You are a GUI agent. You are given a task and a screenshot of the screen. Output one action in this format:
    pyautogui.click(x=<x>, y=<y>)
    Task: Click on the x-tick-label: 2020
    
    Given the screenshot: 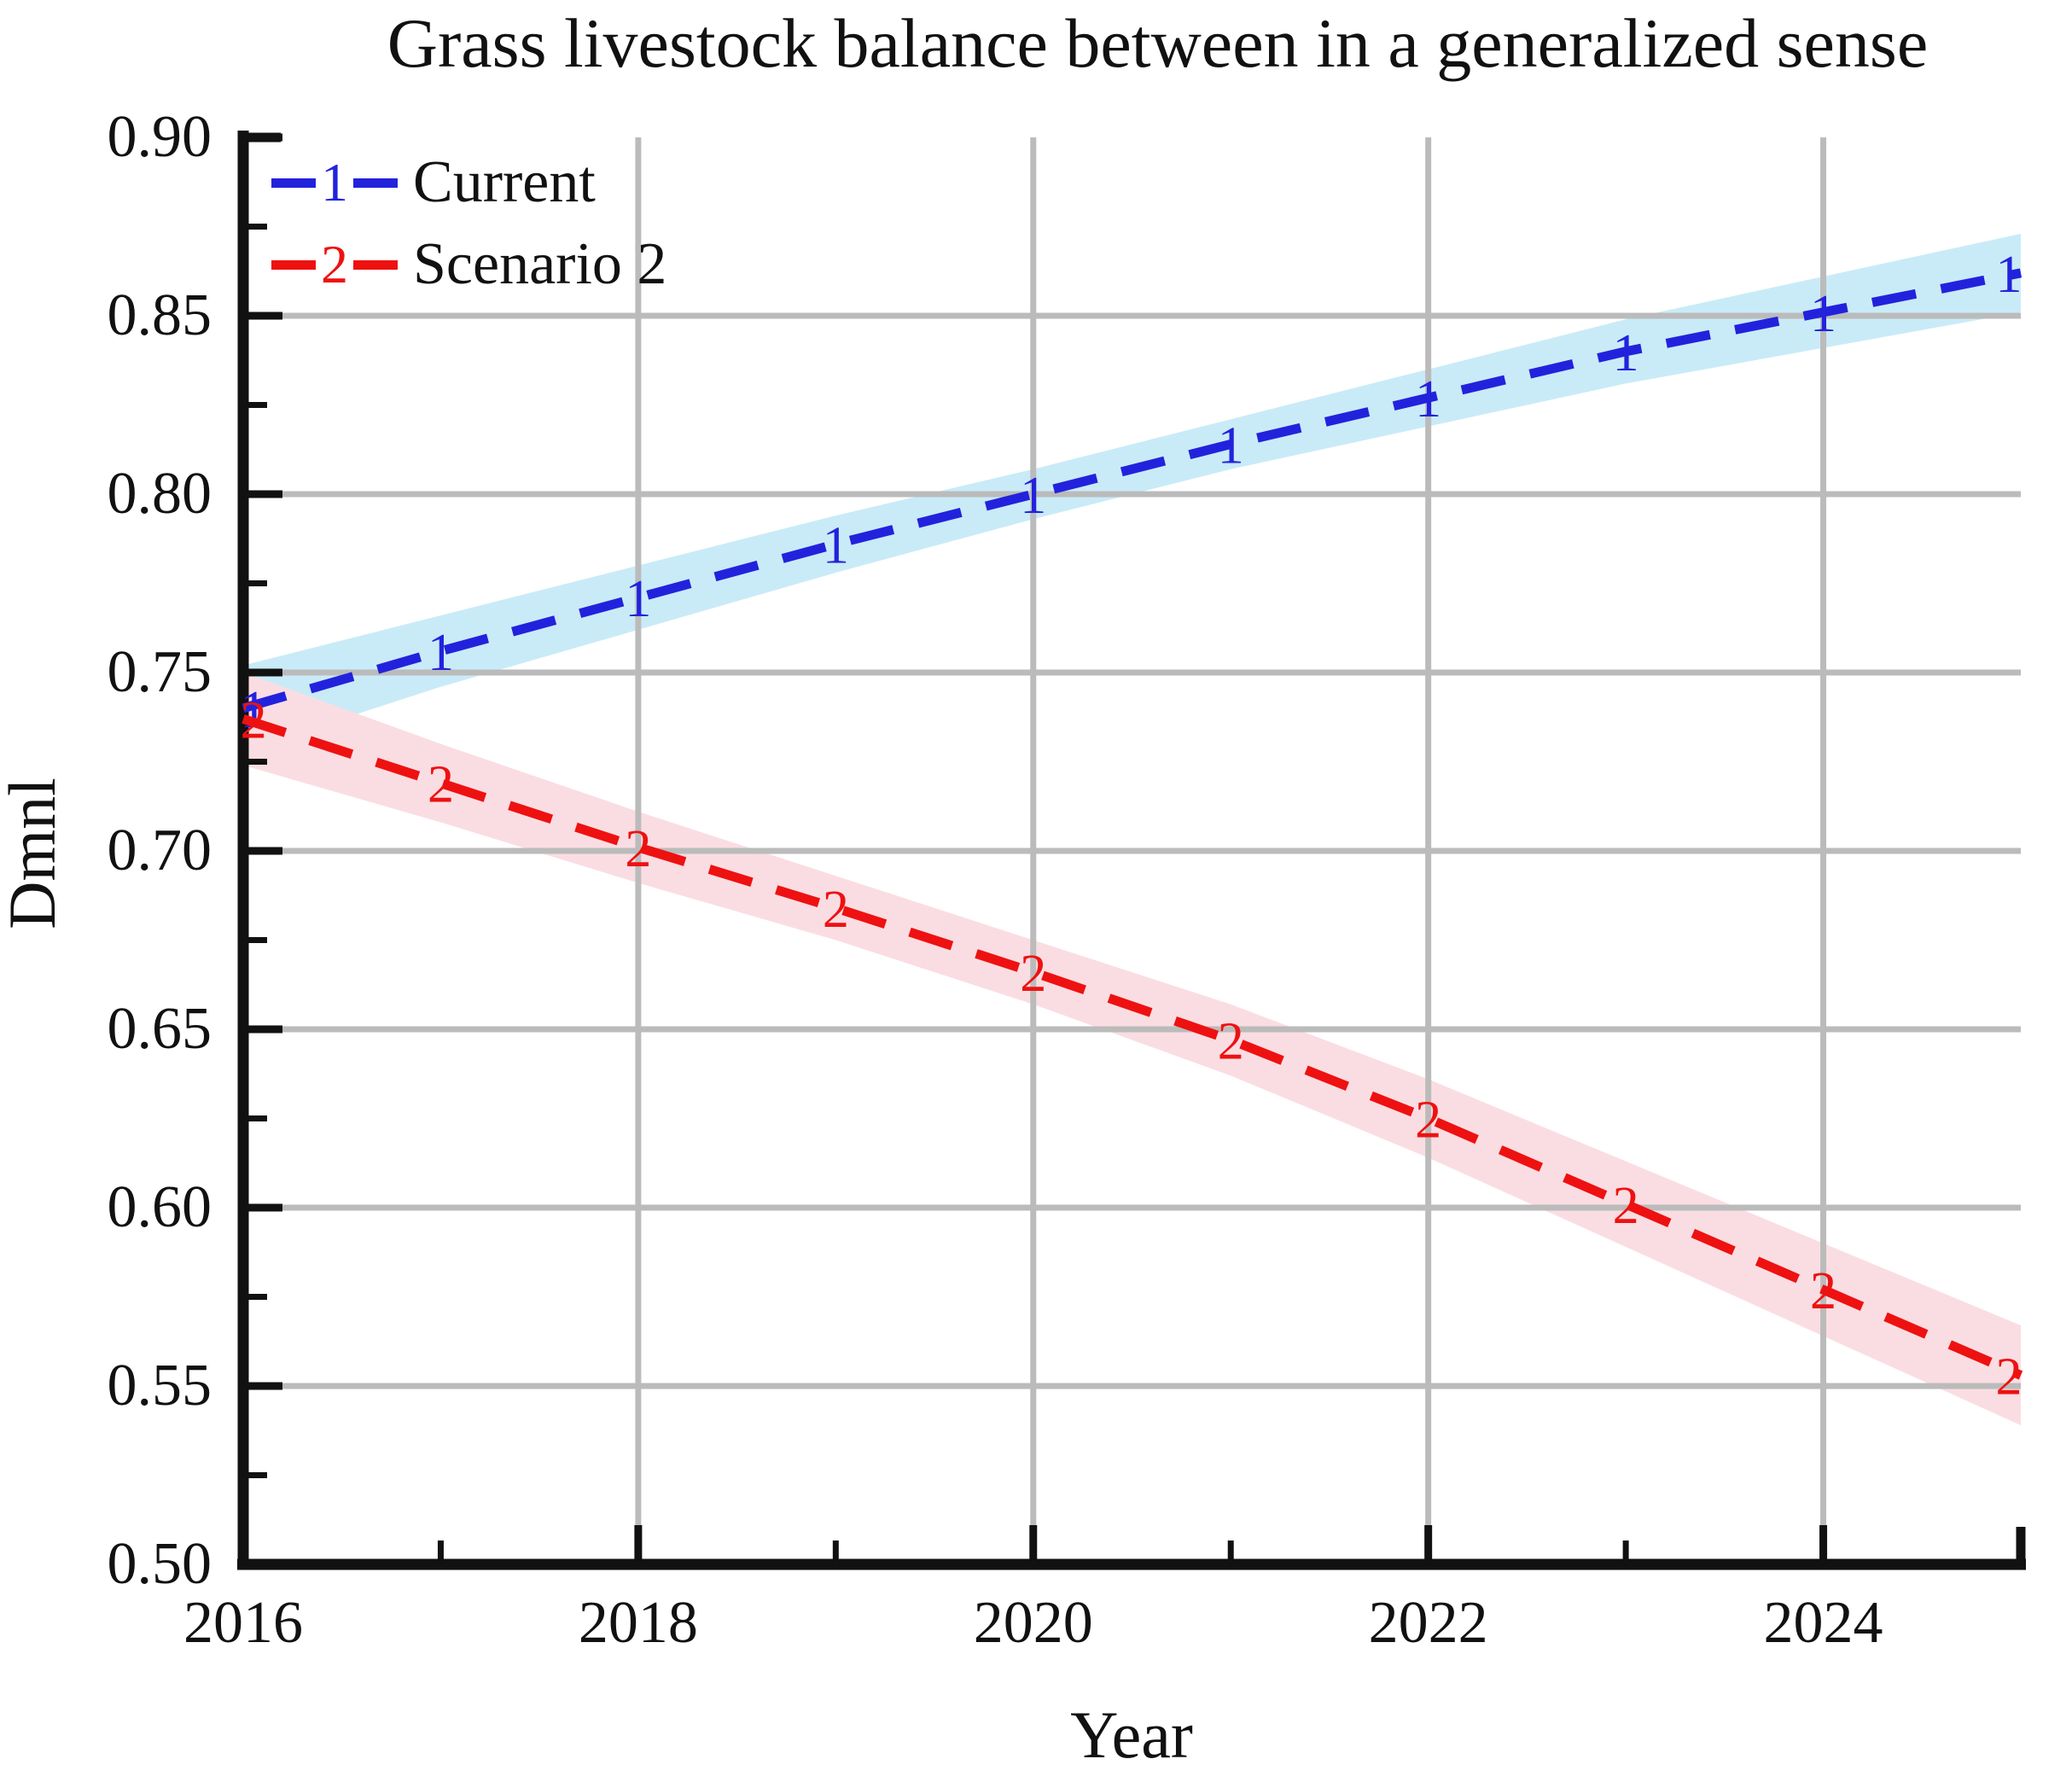 What is the action you would take?
    pyautogui.click(x=1033, y=1623)
    